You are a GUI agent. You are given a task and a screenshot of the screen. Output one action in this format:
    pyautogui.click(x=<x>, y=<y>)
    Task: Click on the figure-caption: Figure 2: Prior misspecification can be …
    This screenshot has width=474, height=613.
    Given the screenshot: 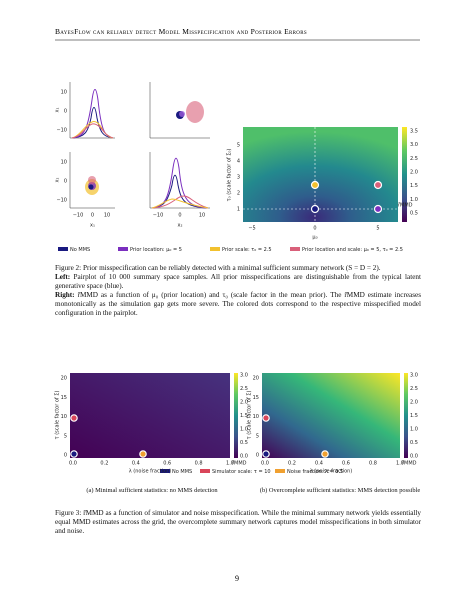 What is the action you would take?
    pyautogui.click(x=238, y=291)
    